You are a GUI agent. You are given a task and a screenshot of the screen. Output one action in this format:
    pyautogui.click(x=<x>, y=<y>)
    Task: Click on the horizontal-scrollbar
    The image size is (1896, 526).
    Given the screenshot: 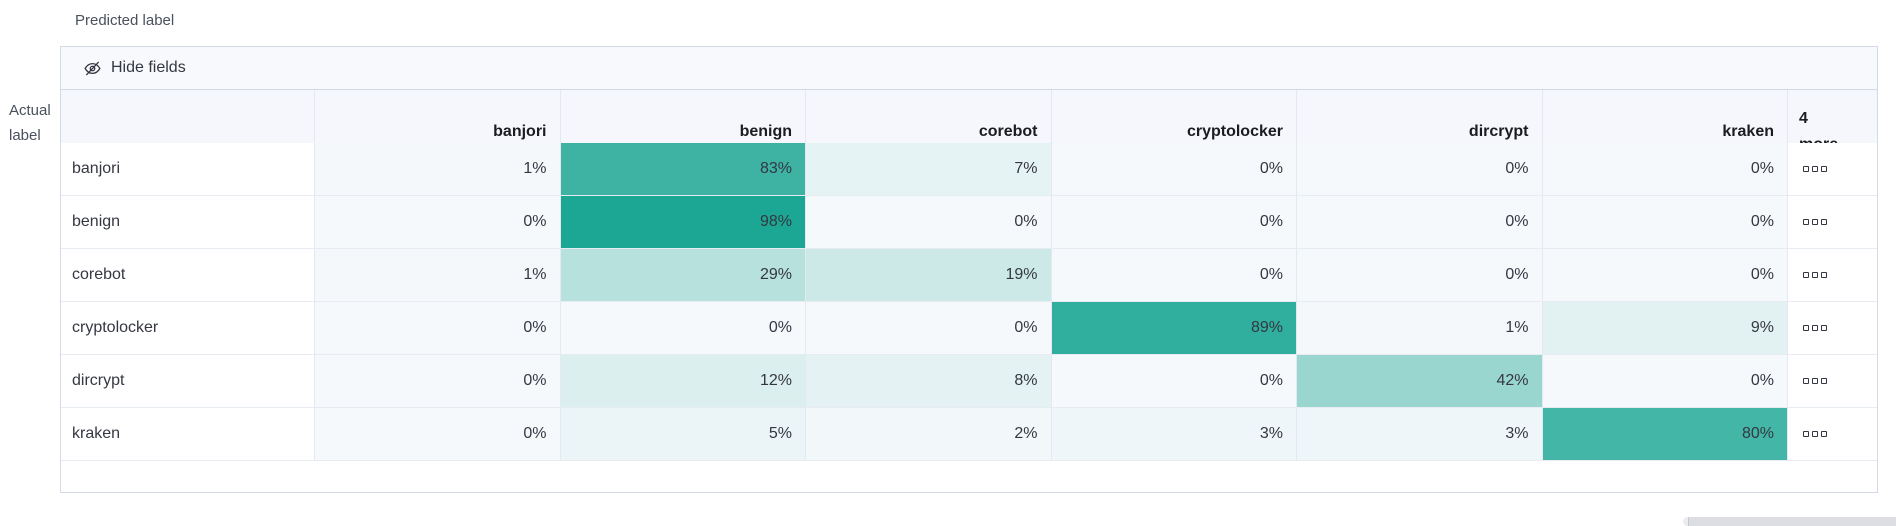 What is the action you would take?
    pyautogui.click(x=1789, y=521)
    